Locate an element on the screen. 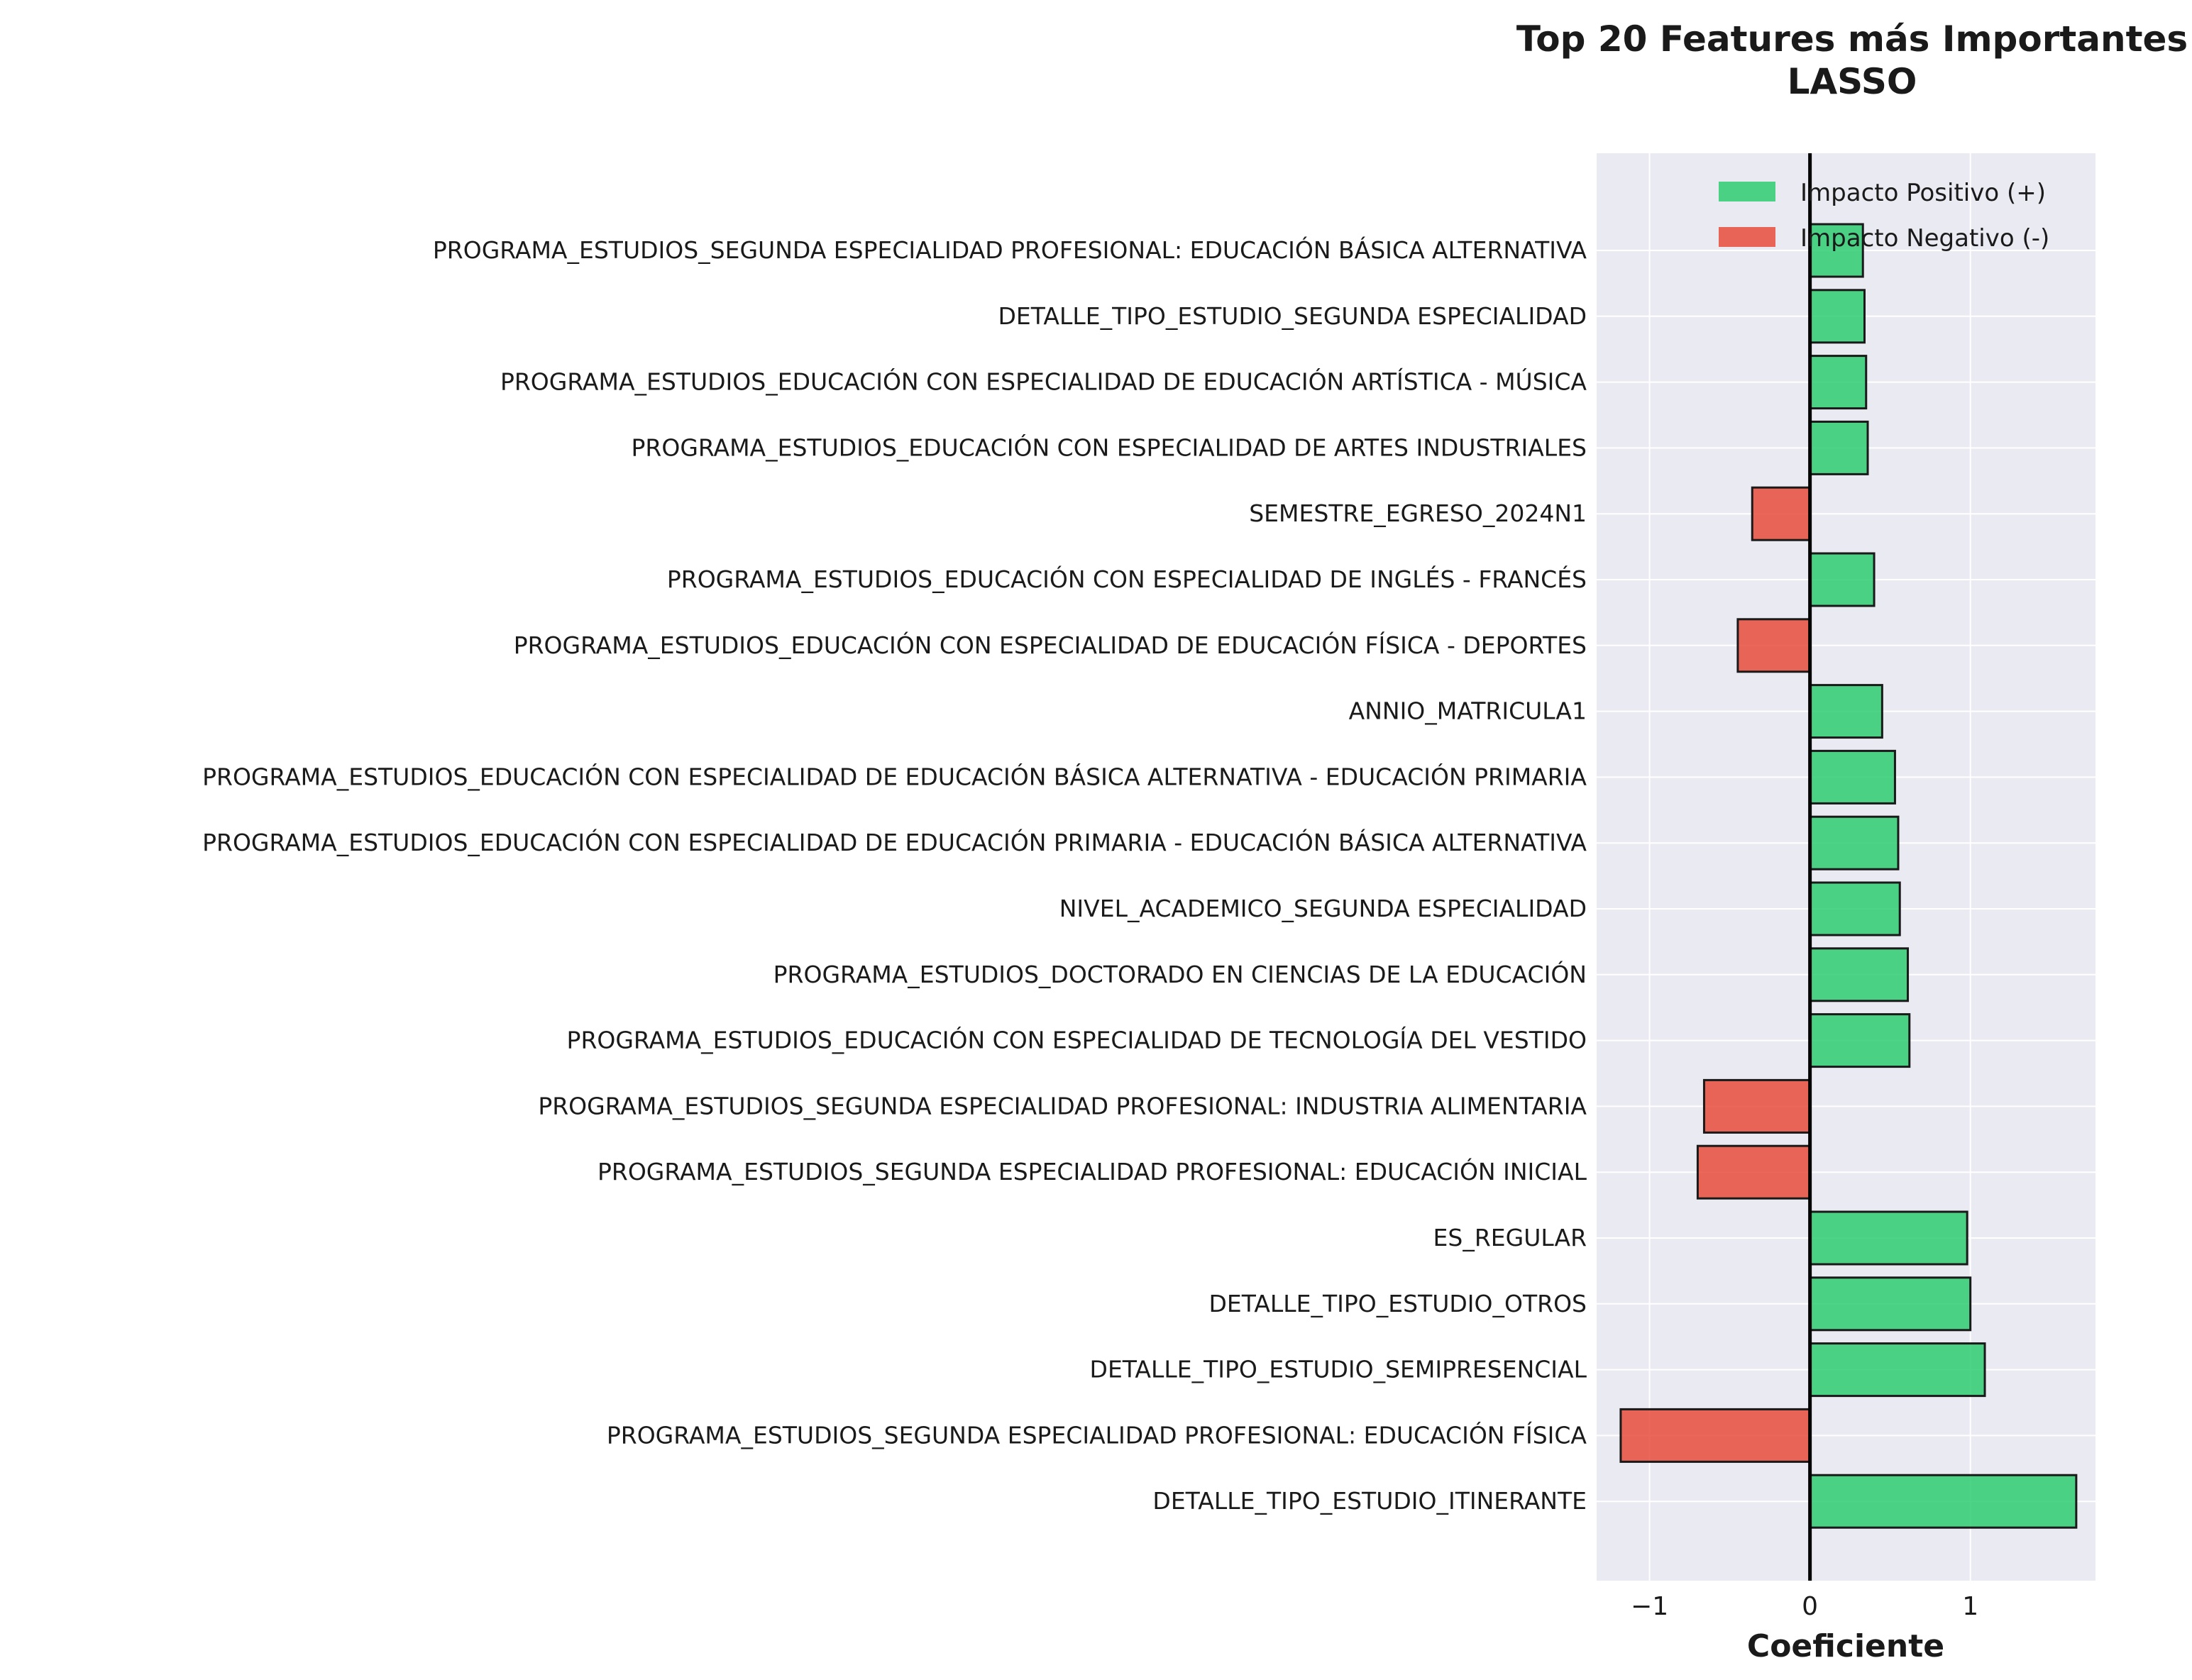 The width and height of the screenshot is (2192, 1680). y-tick-label: ANNIO_MATRICULA1 is located at coordinates (1468, 711).